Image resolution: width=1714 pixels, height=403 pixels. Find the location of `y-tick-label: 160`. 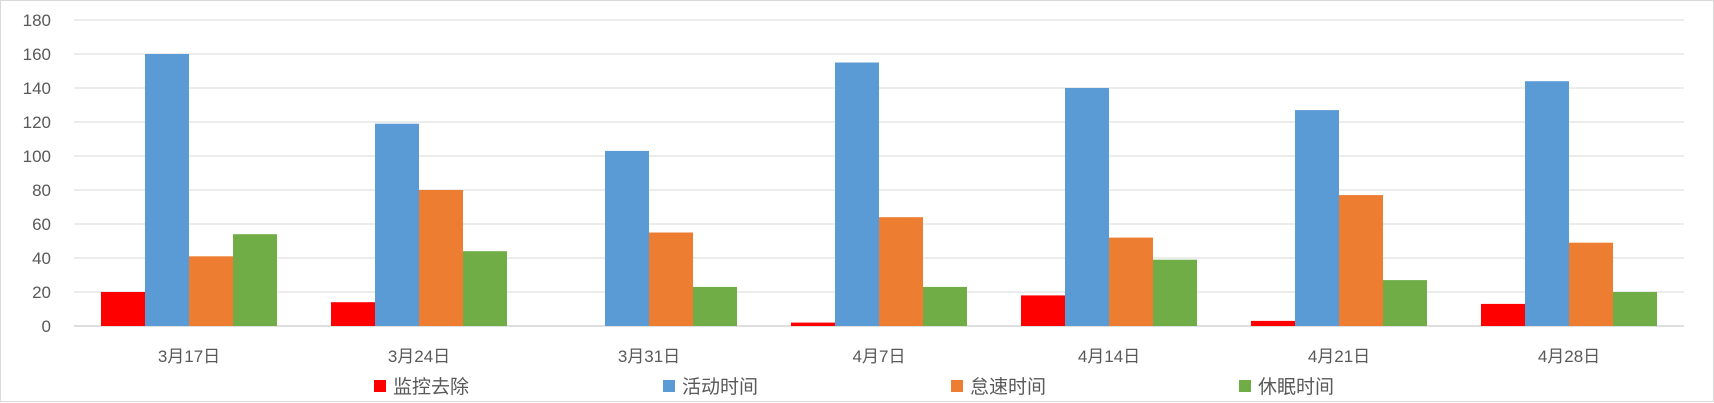

y-tick-label: 160 is located at coordinates (37, 54).